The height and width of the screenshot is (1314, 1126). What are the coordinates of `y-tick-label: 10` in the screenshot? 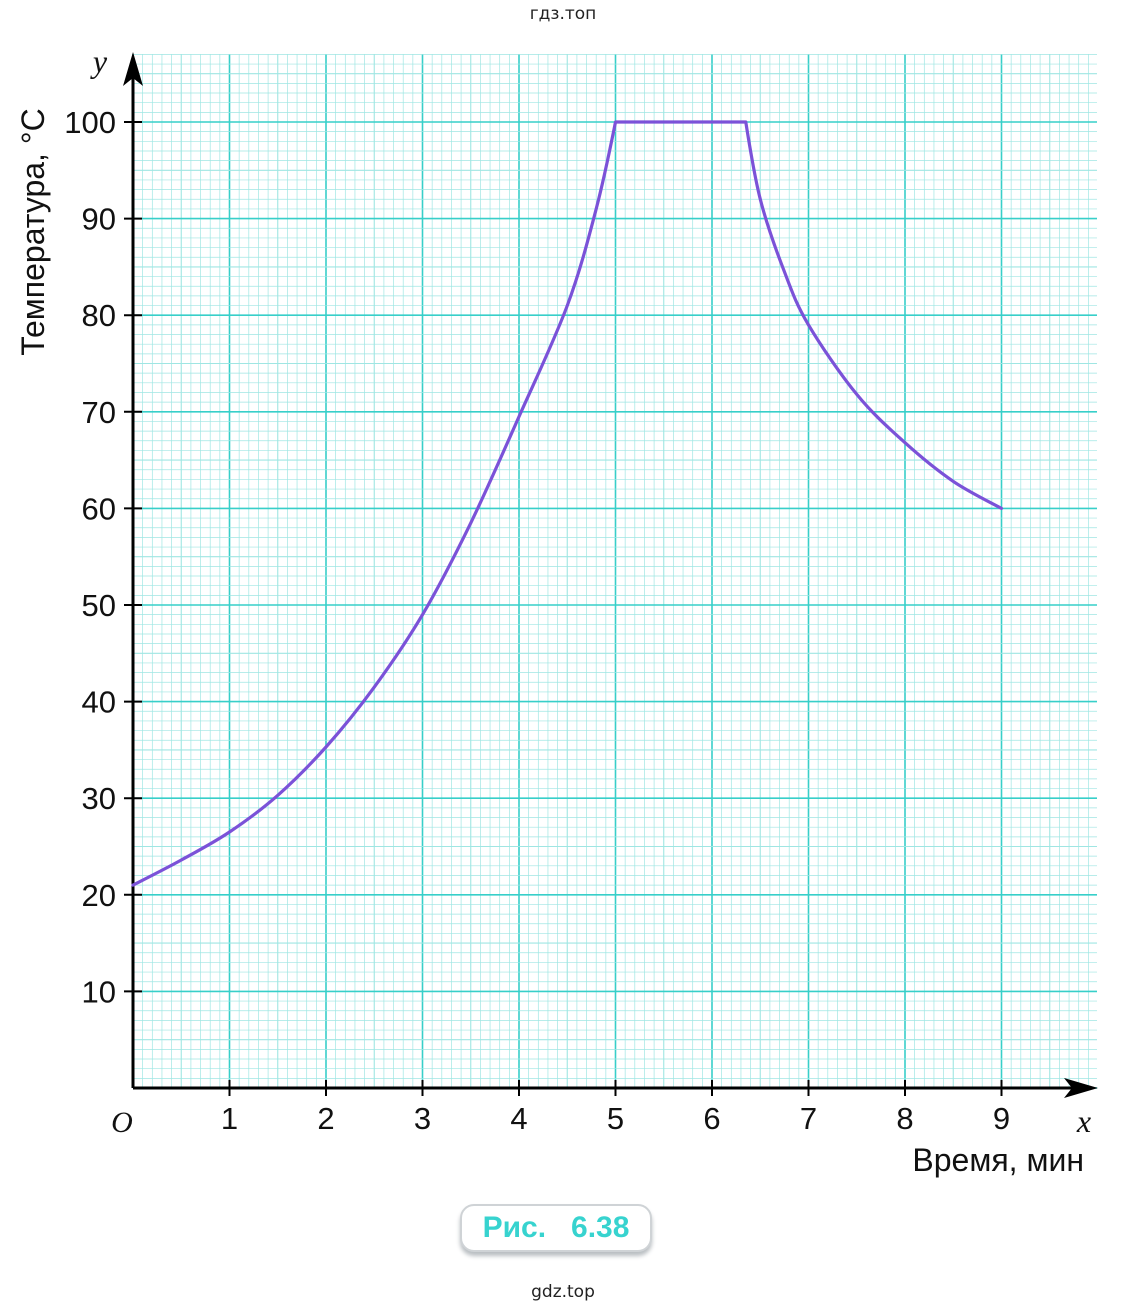 It's located at (99, 991).